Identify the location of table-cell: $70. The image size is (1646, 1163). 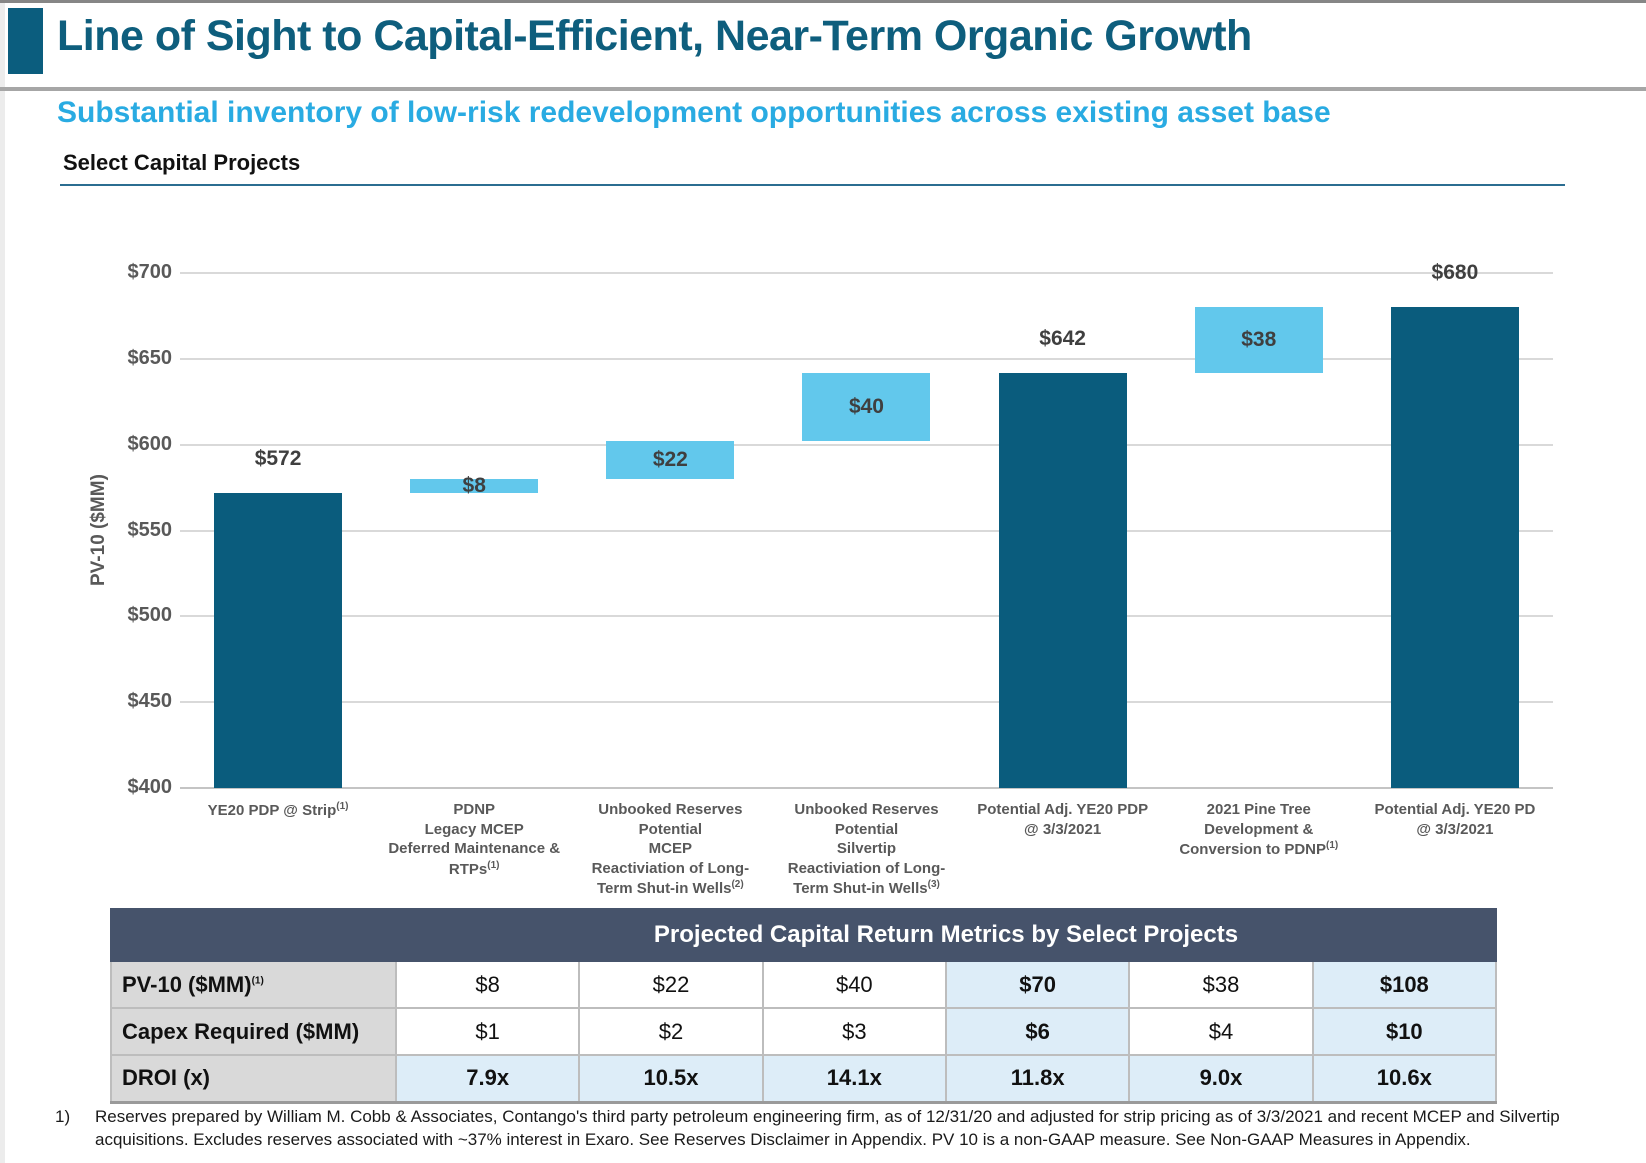
(1037, 984).